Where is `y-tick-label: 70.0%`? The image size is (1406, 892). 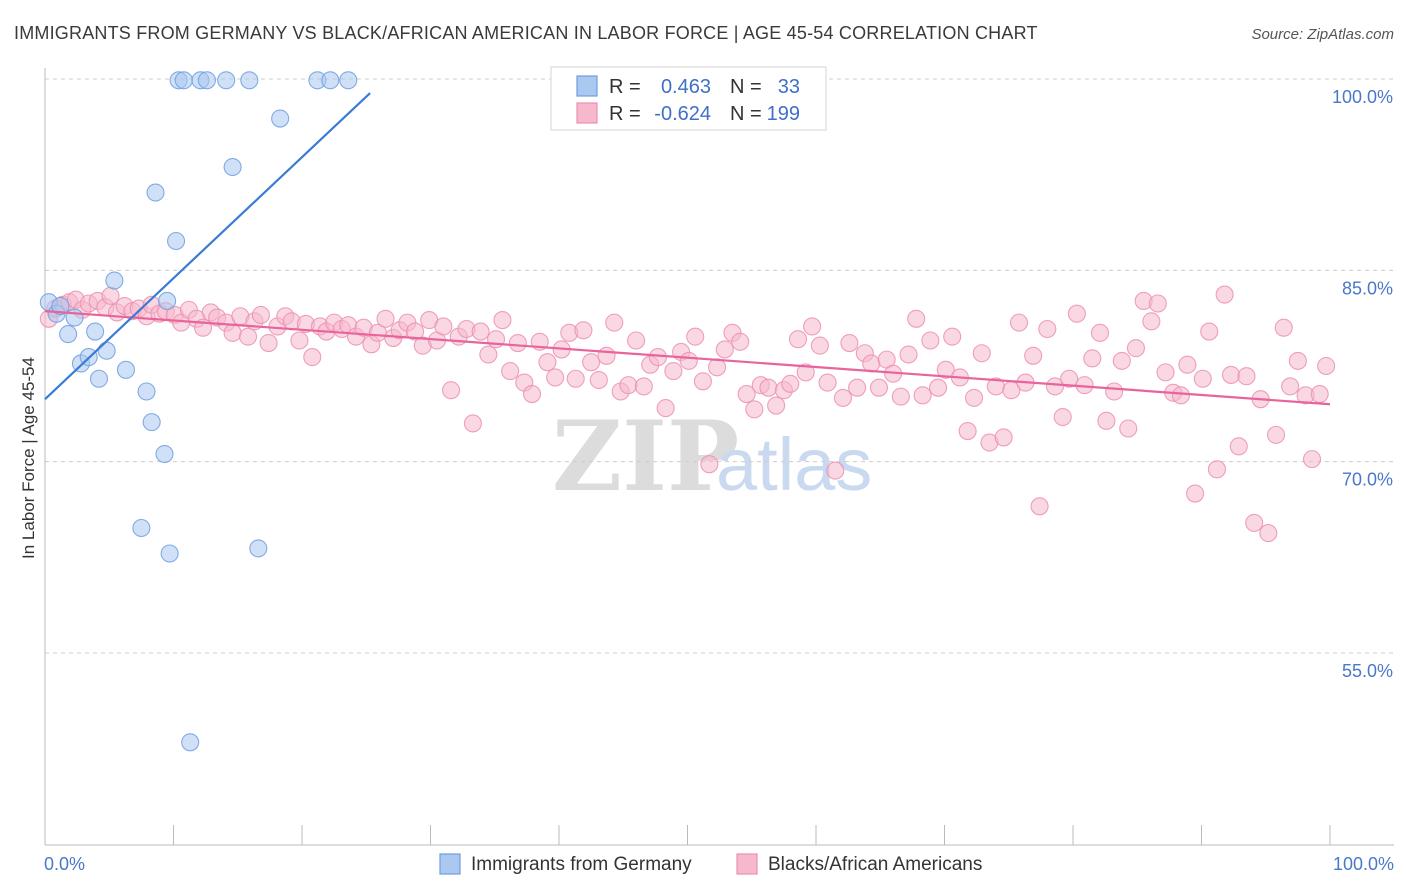 y-tick-label: 70.0% is located at coordinates (1367, 480).